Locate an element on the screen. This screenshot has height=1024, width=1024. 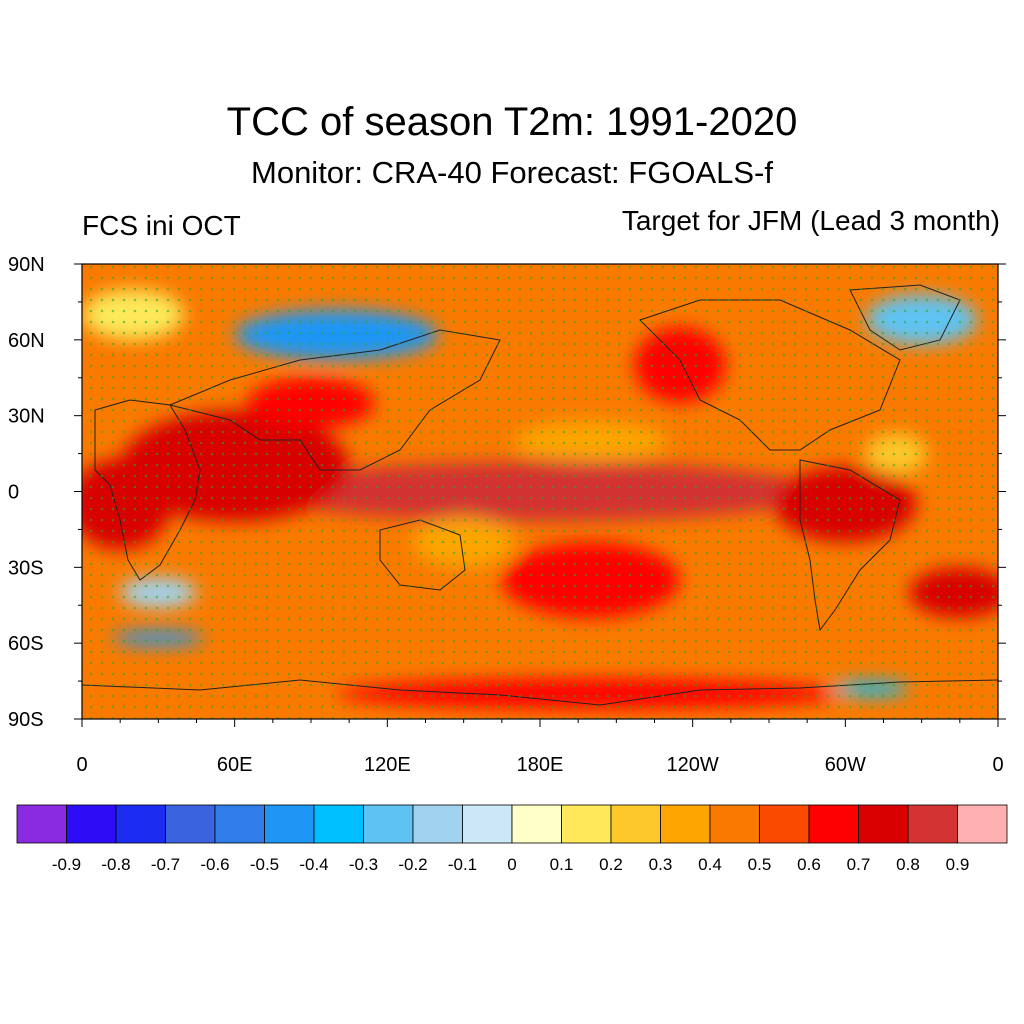
y-tick-label: 90S is located at coordinates (26, 720).